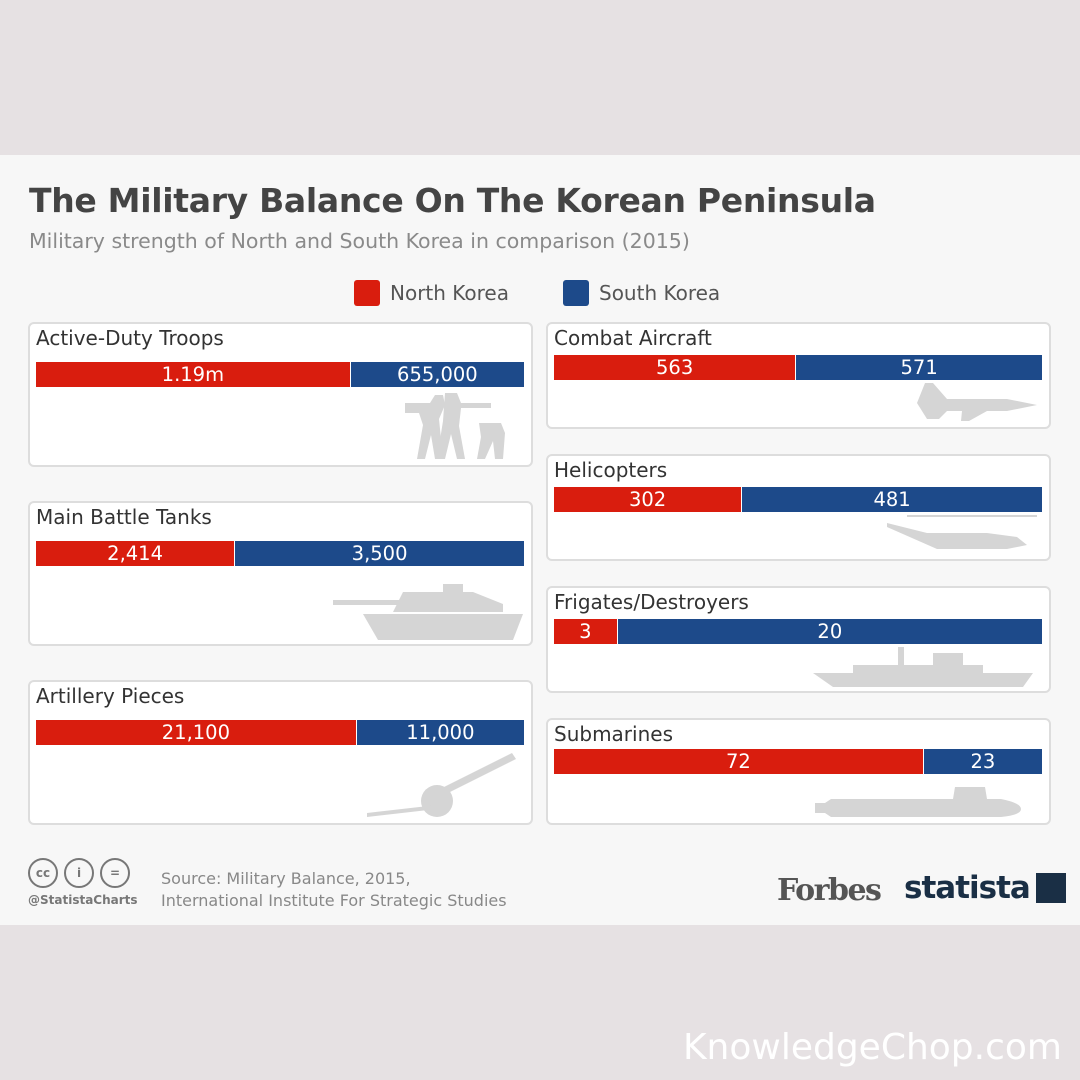 The height and width of the screenshot is (1080, 1080). I want to click on bar-south-korea: 3,500, so click(379, 553).